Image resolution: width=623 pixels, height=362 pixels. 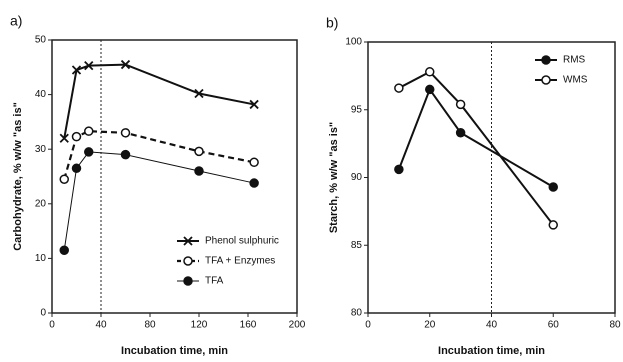 What do you see at coordinates (334, 177) in the screenshot?
I see `y-axis-label: Starch, % w/w "as is"` at bounding box center [334, 177].